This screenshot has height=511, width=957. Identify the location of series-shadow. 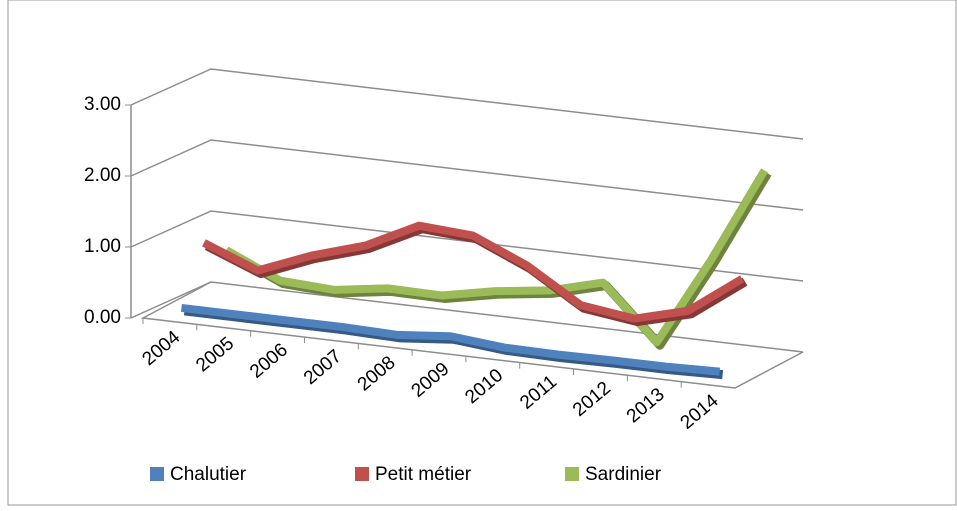
(476, 275).